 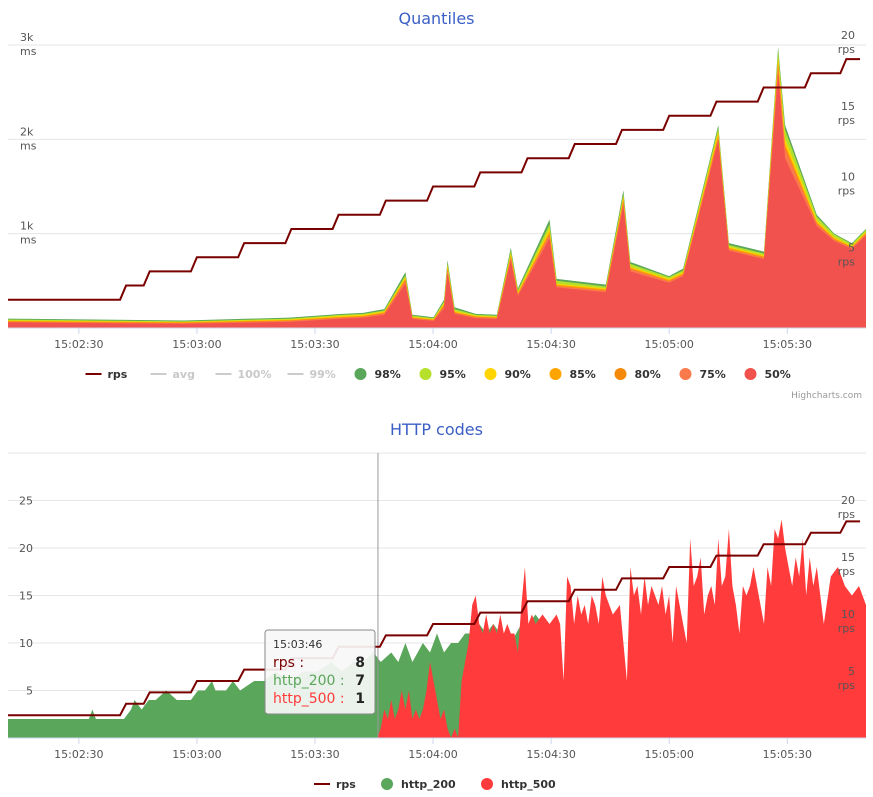 What do you see at coordinates (550, 344) in the screenshot?
I see `chart1-xtick-label: 15:04:30` at bounding box center [550, 344].